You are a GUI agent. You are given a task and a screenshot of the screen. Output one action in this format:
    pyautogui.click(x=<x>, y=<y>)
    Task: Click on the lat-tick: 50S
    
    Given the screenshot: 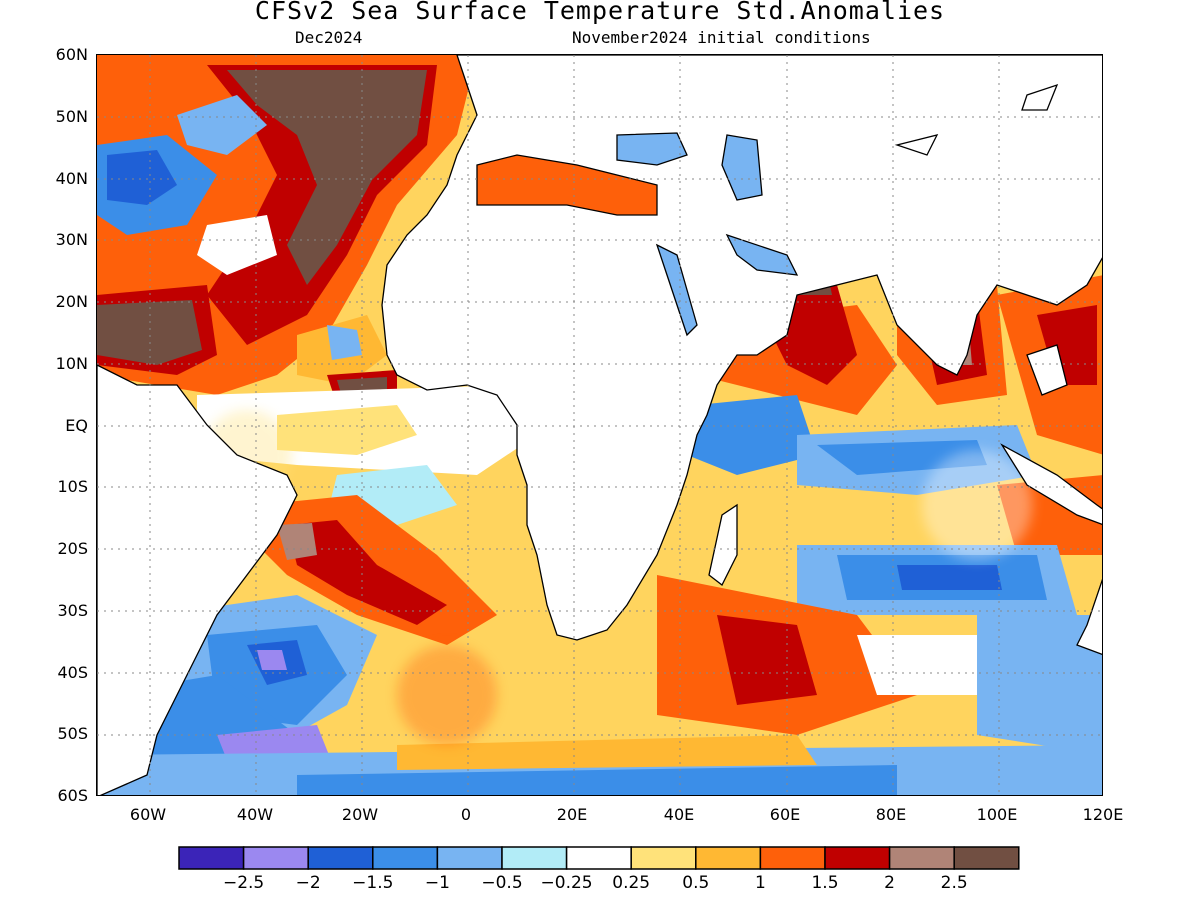 What is the action you would take?
    pyautogui.click(x=72, y=733)
    